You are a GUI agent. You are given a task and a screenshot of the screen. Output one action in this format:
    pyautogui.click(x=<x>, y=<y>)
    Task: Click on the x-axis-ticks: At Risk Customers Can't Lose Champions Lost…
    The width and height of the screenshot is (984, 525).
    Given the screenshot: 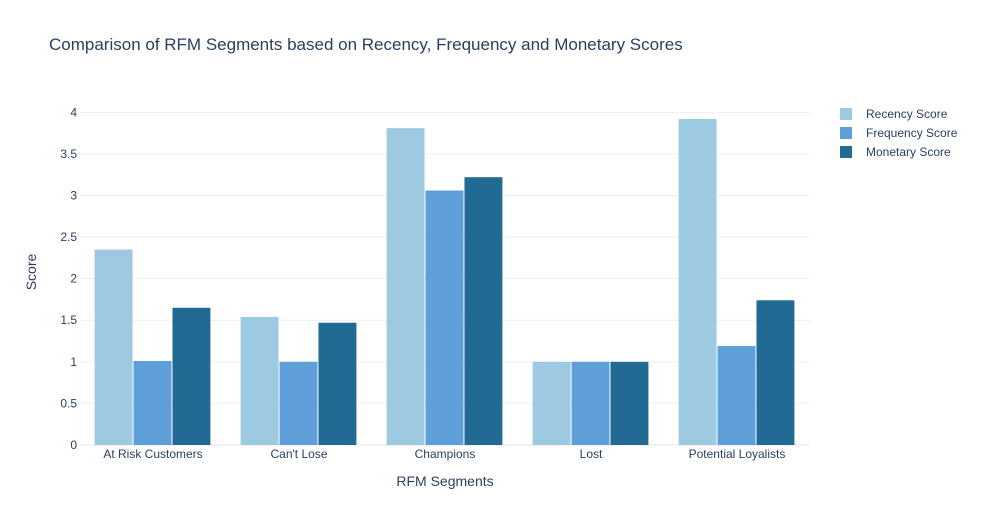 What is the action you would take?
    pyautogui.click(x=444, y=454)
    